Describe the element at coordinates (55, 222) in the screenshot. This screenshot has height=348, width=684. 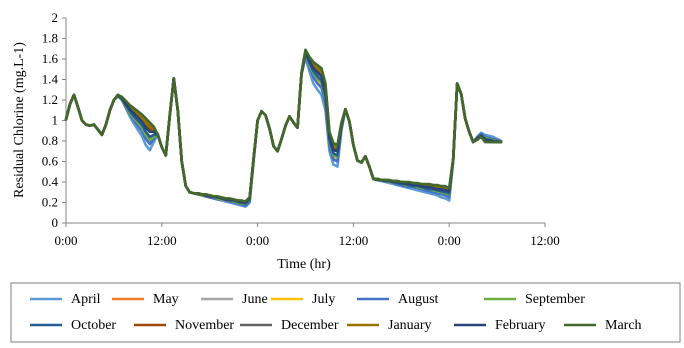
I see `y-tick-label: 0` at that location.